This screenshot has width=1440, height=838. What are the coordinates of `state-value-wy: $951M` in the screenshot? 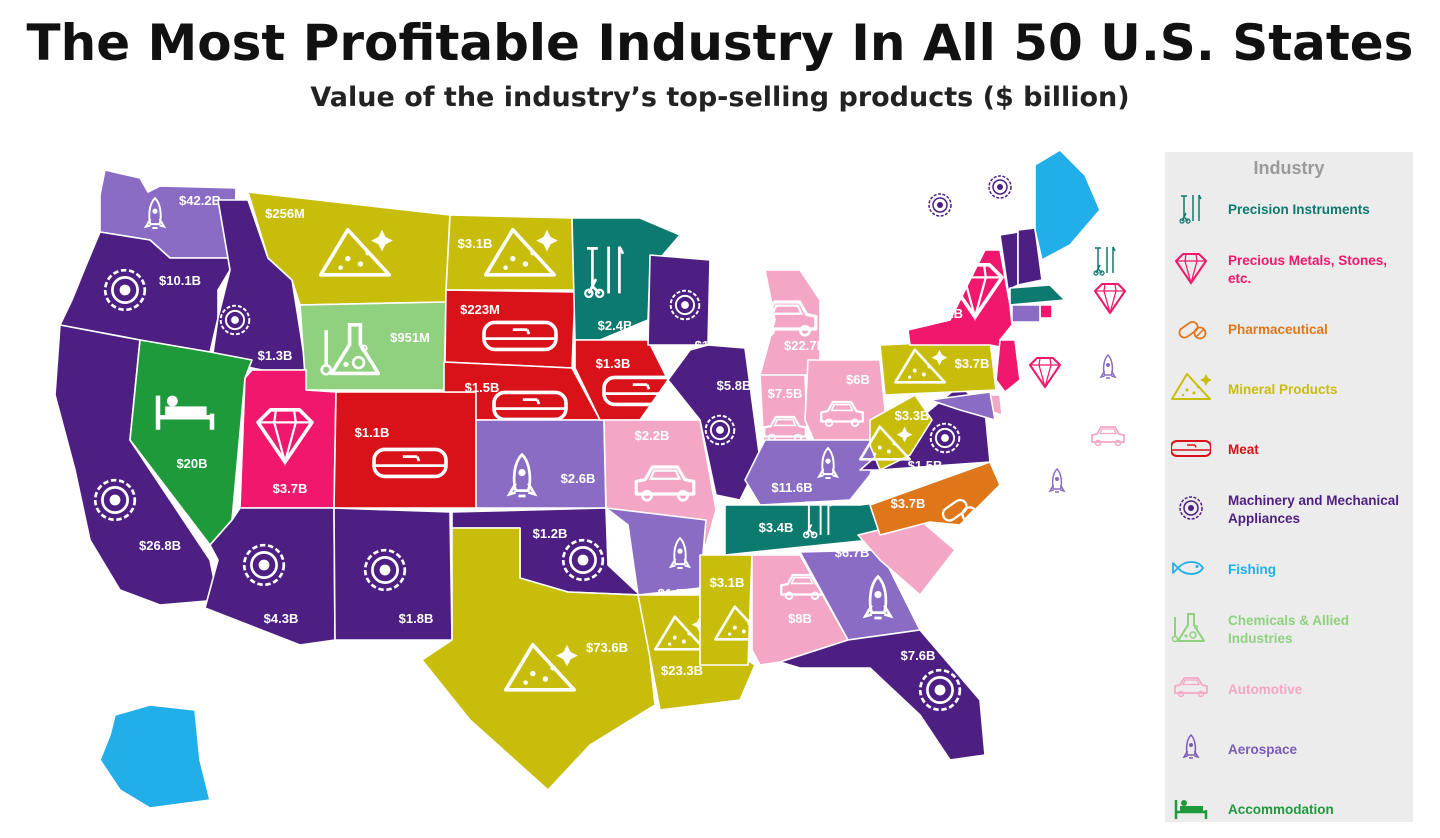 It's located at (410, 337).